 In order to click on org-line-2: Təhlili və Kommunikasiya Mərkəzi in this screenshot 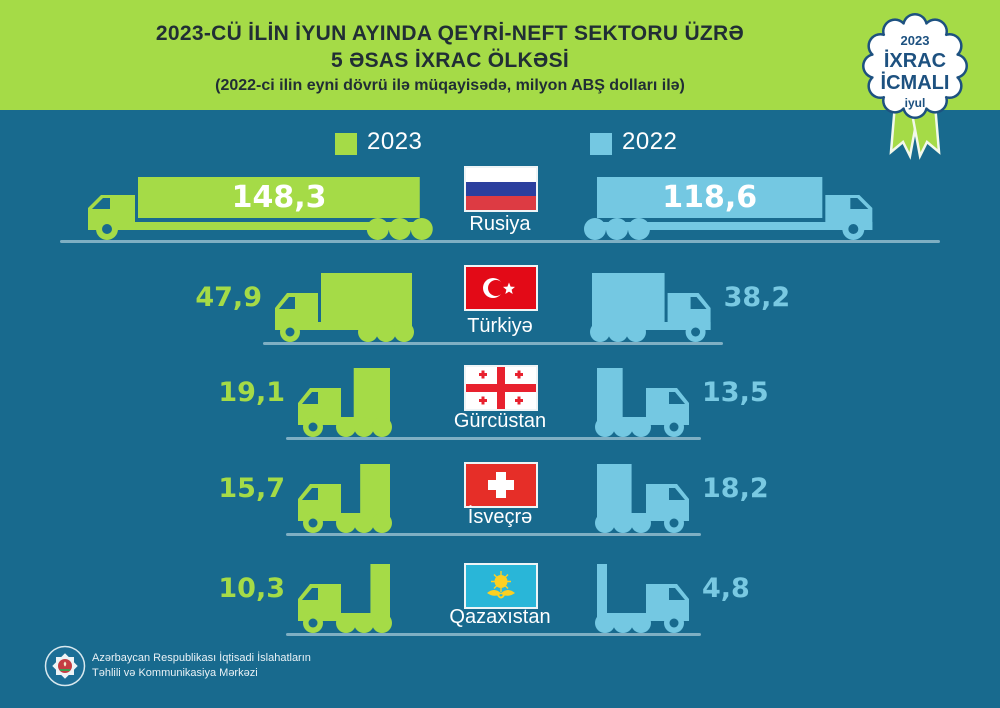, I will do `click(175, 673)`.